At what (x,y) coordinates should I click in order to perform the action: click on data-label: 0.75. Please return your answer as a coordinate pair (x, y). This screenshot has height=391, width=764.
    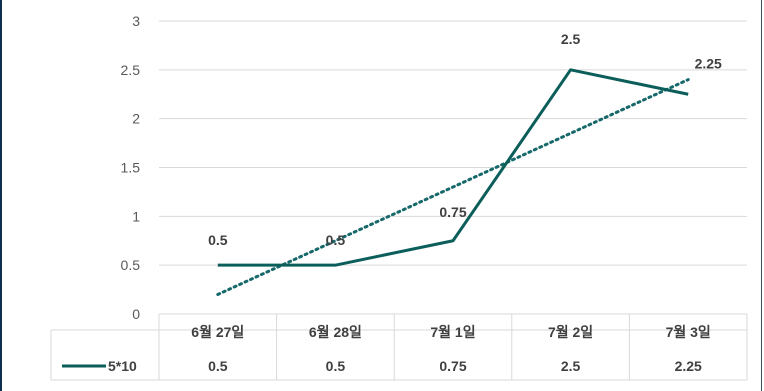
    Looking at the image, I should click on (452, 212).